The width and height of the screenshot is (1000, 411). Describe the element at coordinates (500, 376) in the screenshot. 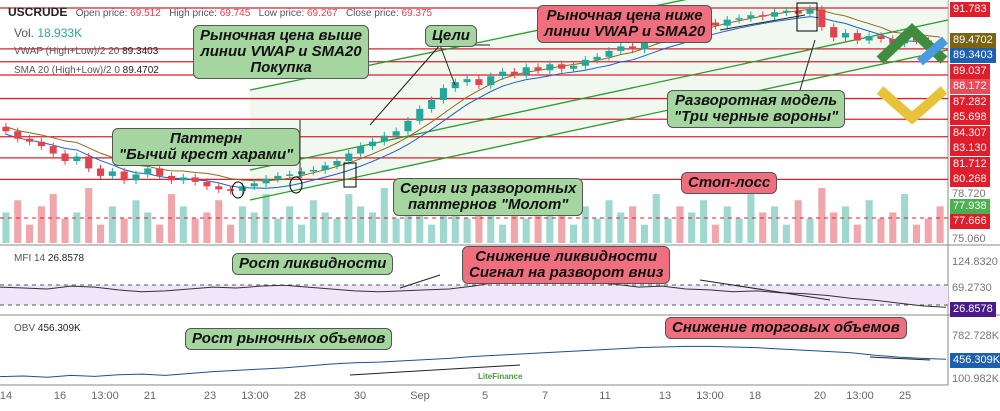

I see `watermark-logo: LiteFinance` at that location.